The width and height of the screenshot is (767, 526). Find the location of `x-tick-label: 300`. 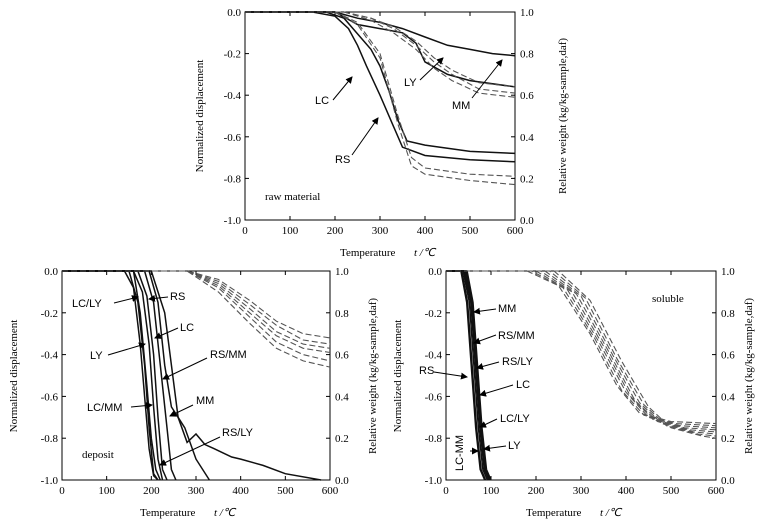

x-tick-label: 300 is located at coordinates (581, 491).